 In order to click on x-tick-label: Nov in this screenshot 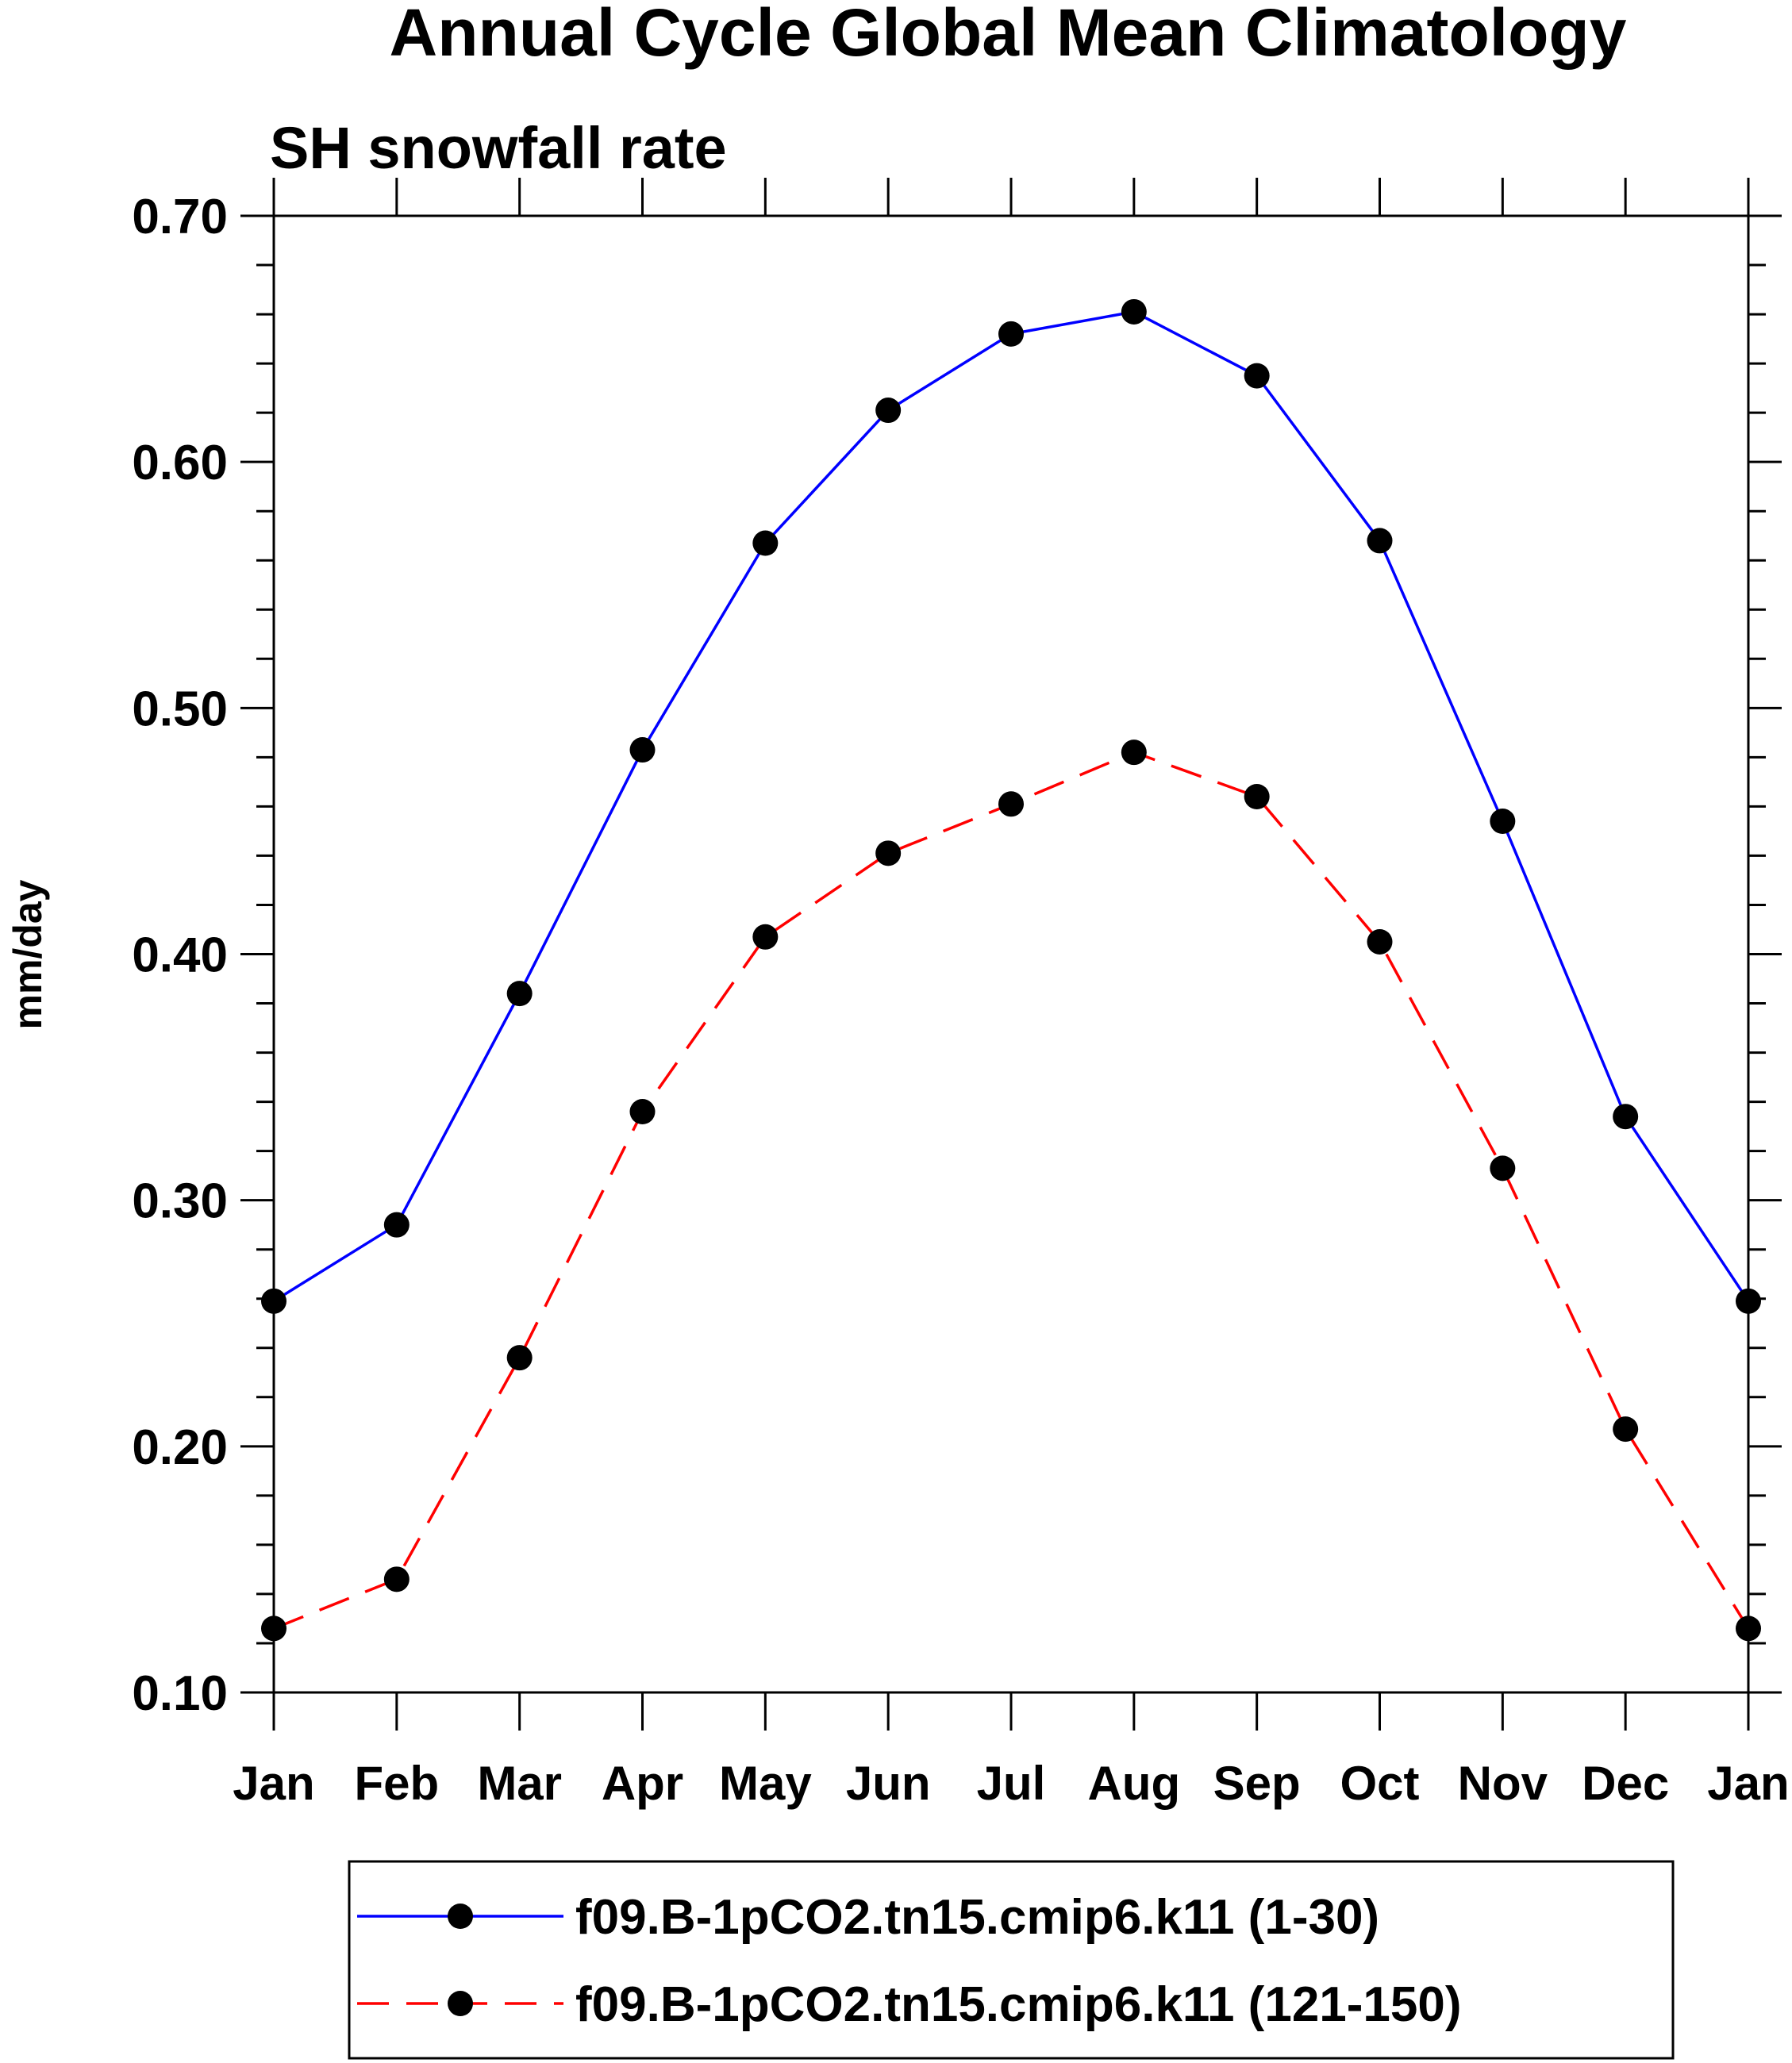, I will do `click(1503, 1783)`.